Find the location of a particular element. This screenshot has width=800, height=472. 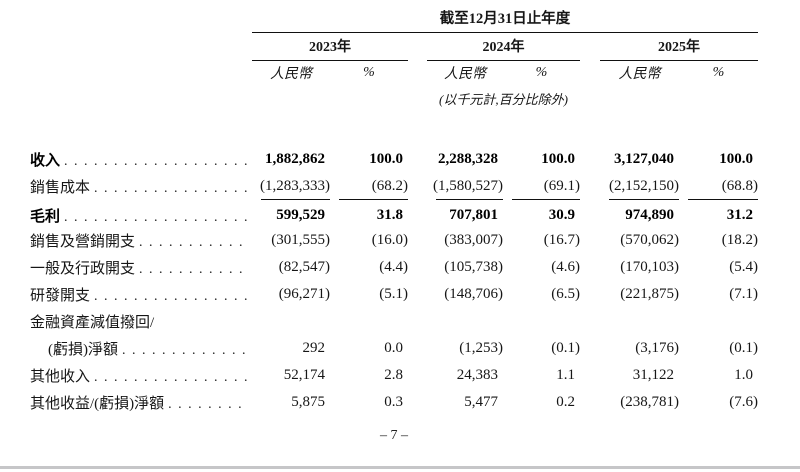

percent-header-2024: % is located at coordinates (541, 73).